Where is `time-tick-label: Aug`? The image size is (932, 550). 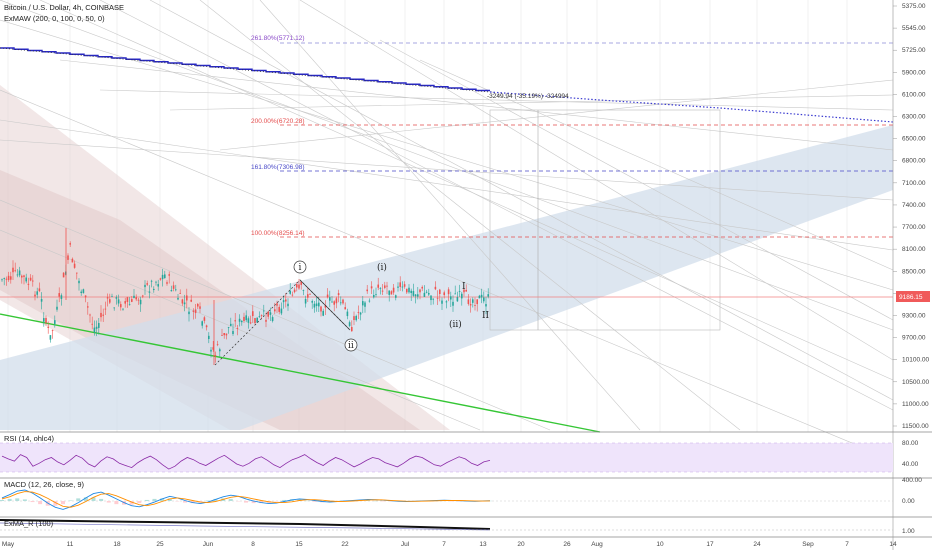 time-tick-label: Aug is located at coordinates (597, 544).